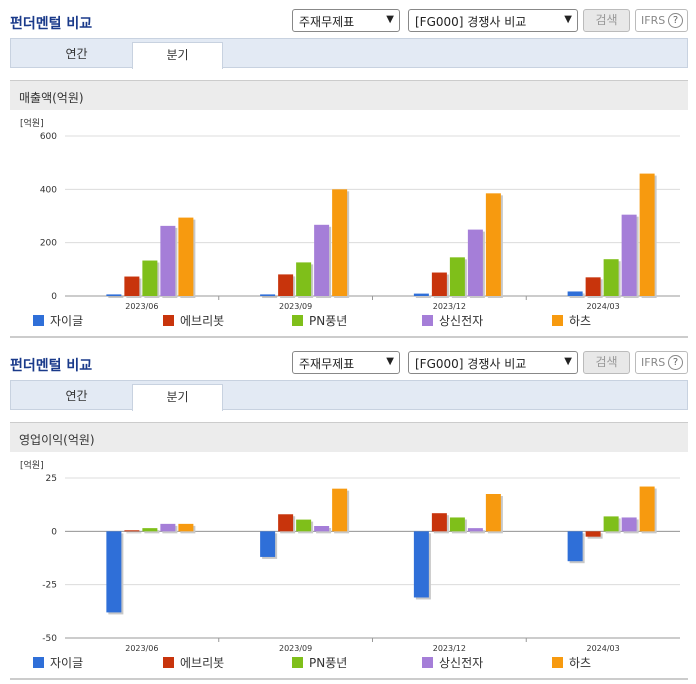 This screenshot has width=696, height=684. I want to click on y-tick-label: 0, so click(54, 532).